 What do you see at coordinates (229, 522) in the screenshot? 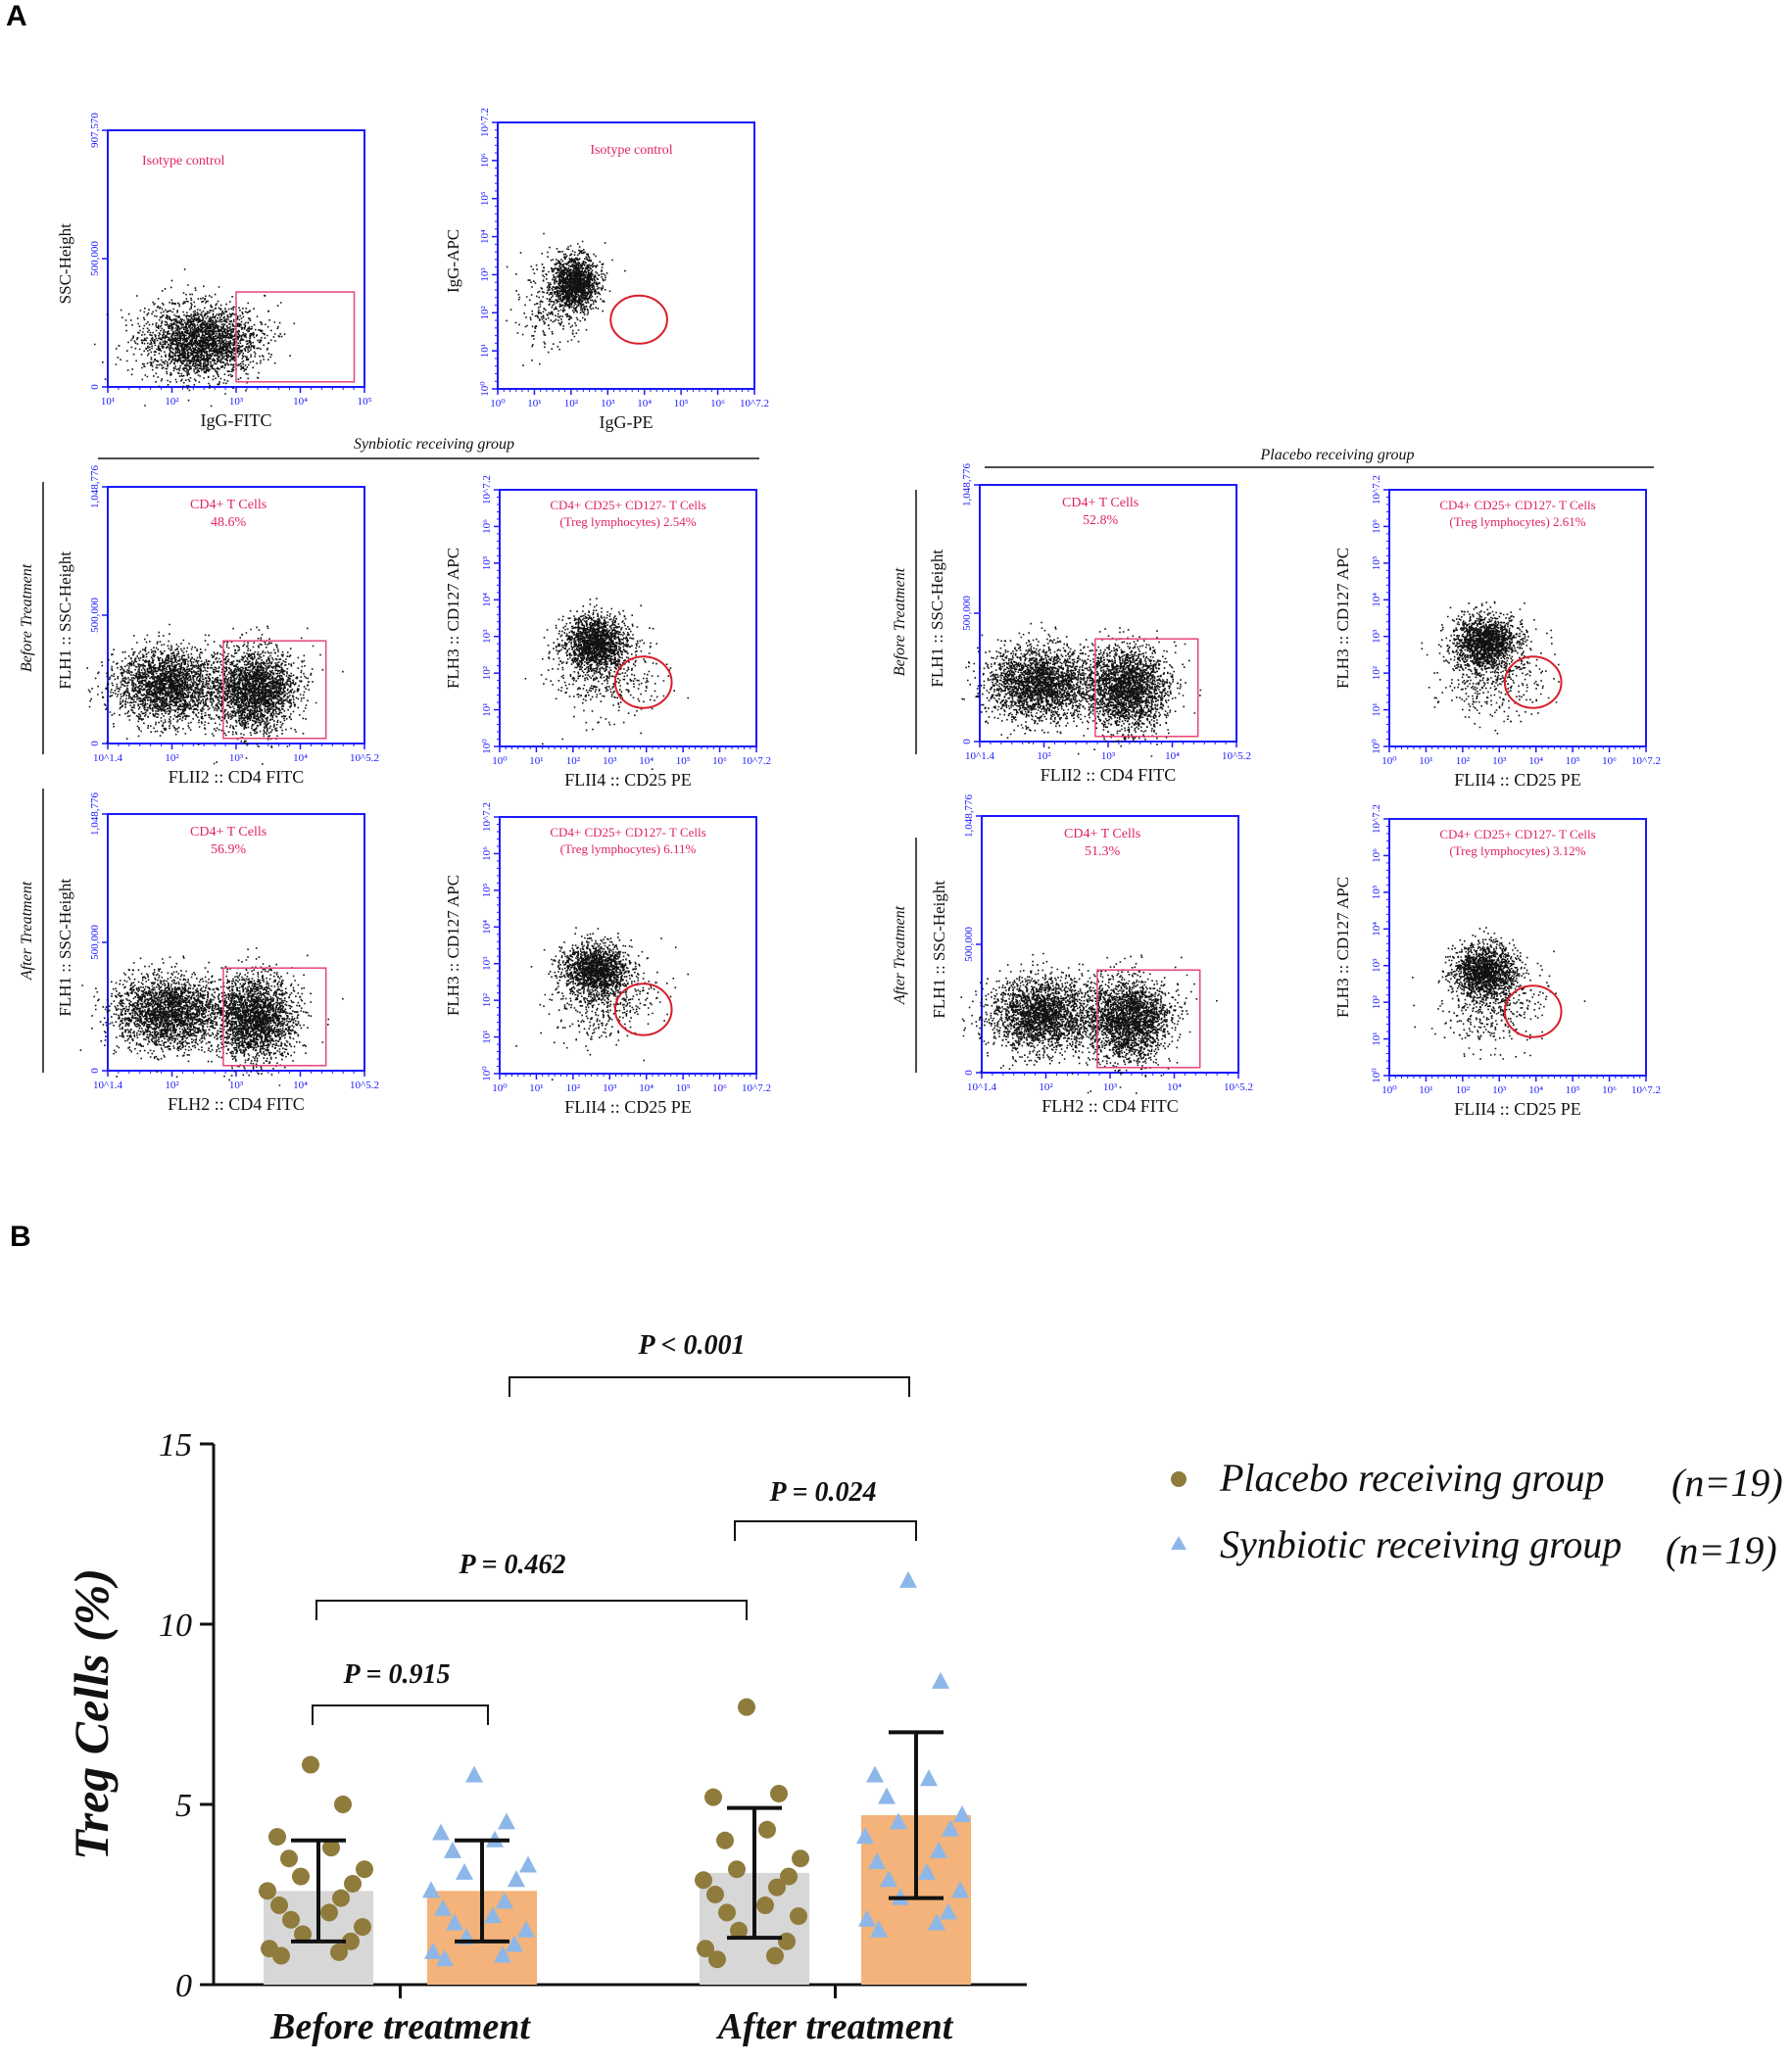
I see `gate-percent: 48.6%` at bounding box center [229, 522].